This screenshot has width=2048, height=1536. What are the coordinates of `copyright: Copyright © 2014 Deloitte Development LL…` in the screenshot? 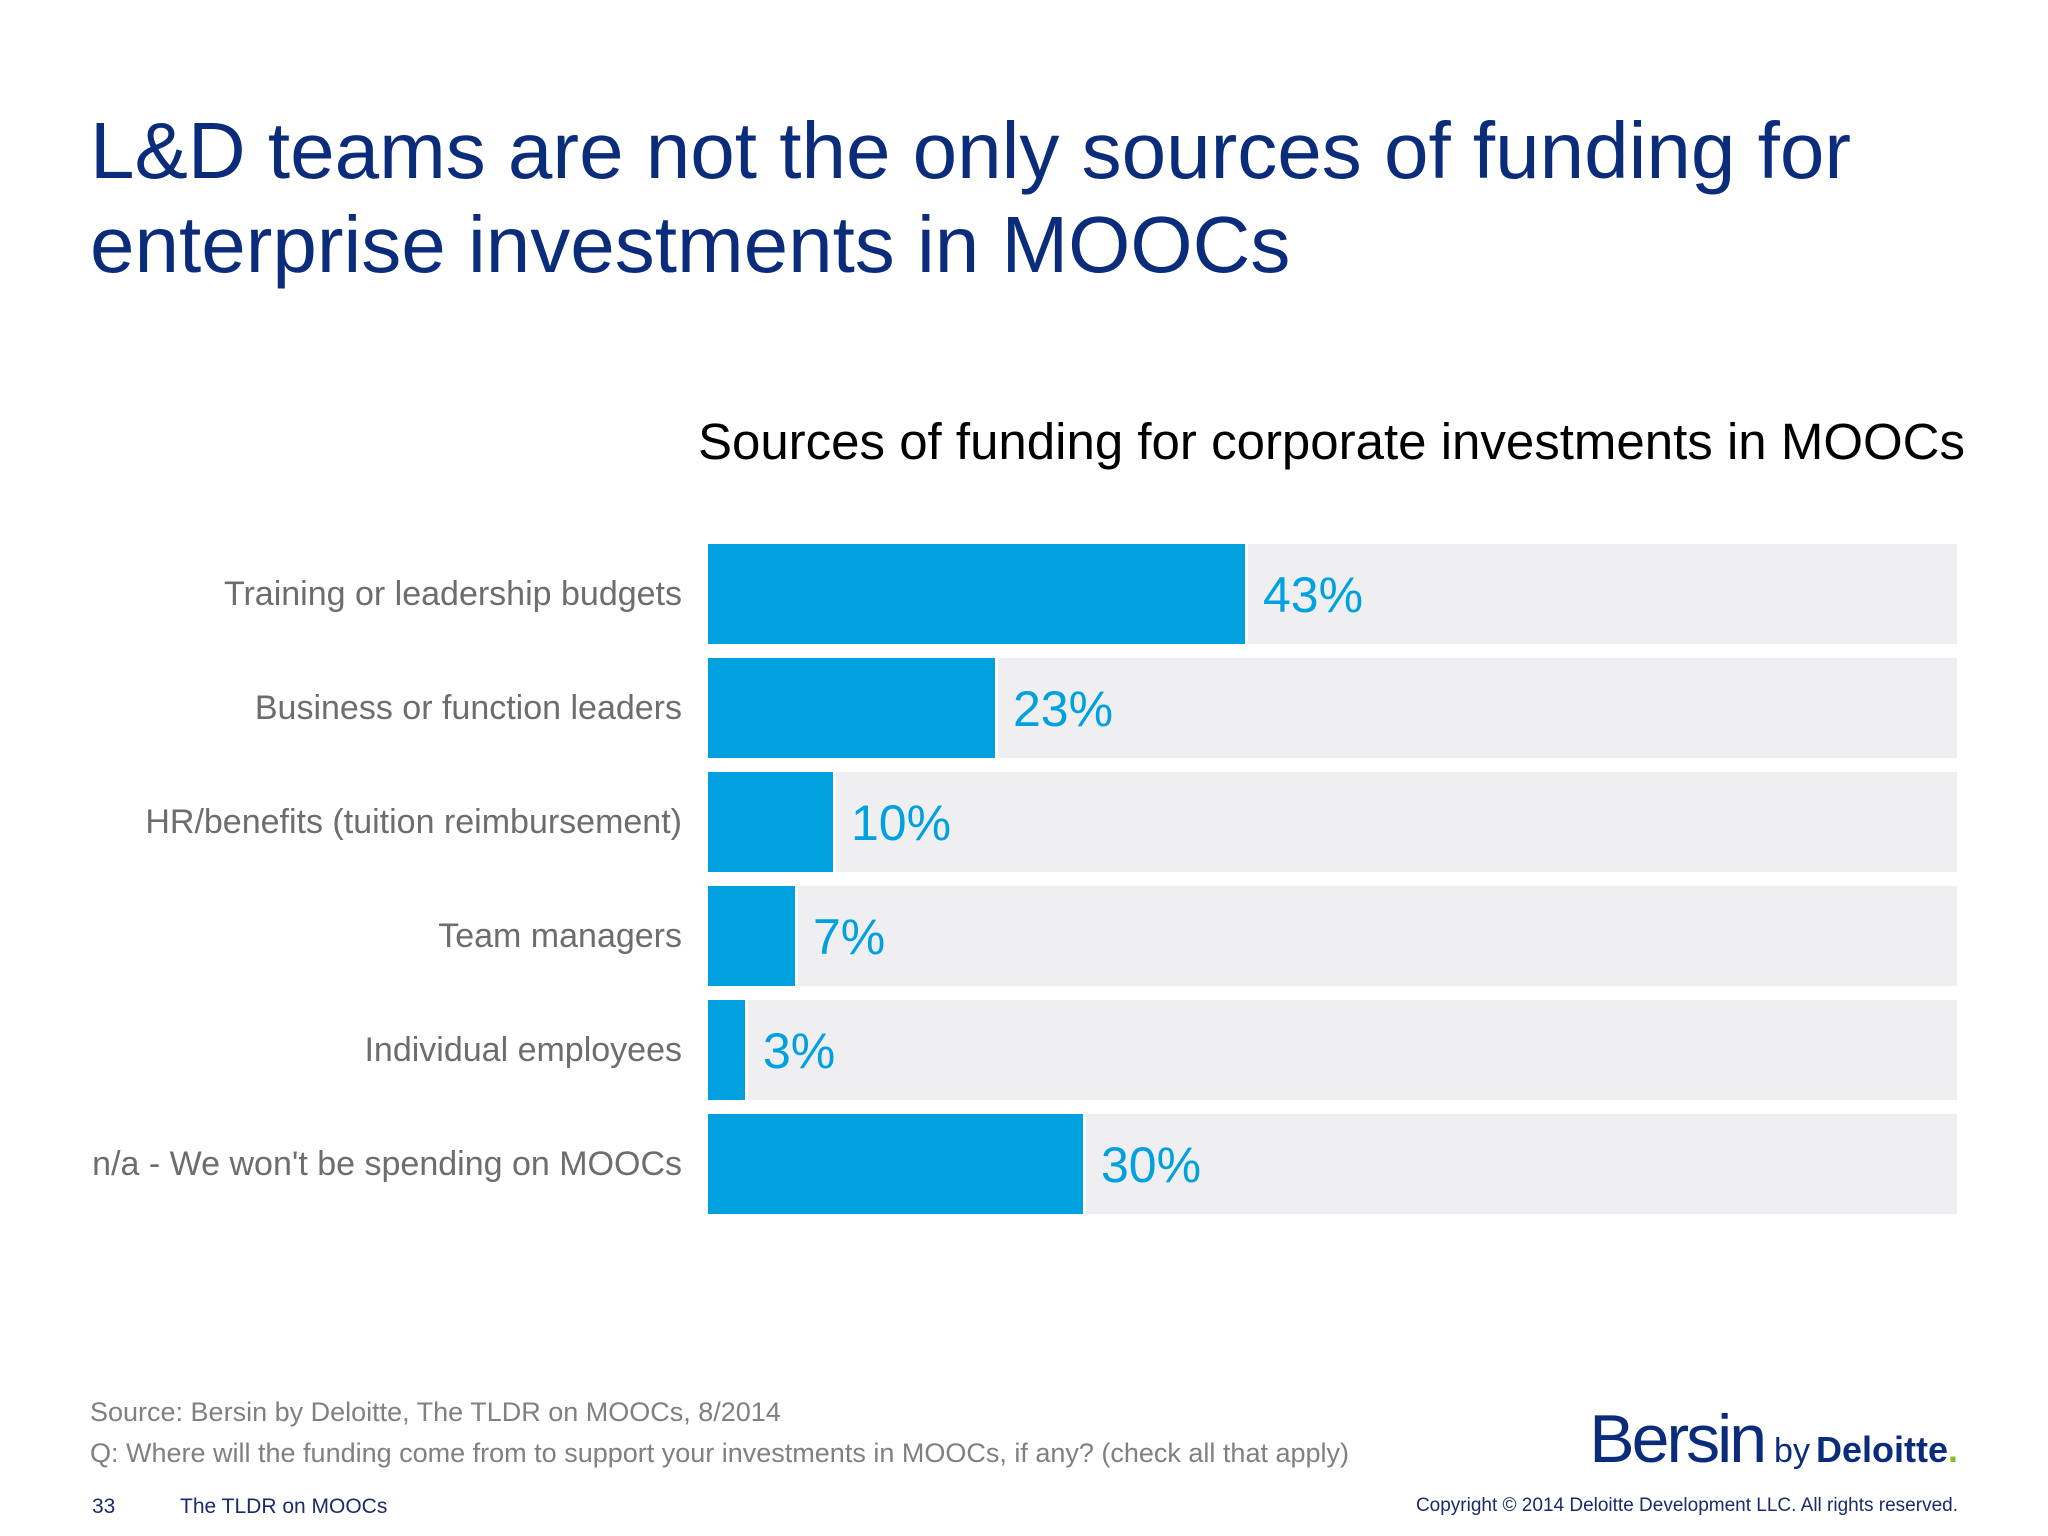 It's located at (1686, 1505).